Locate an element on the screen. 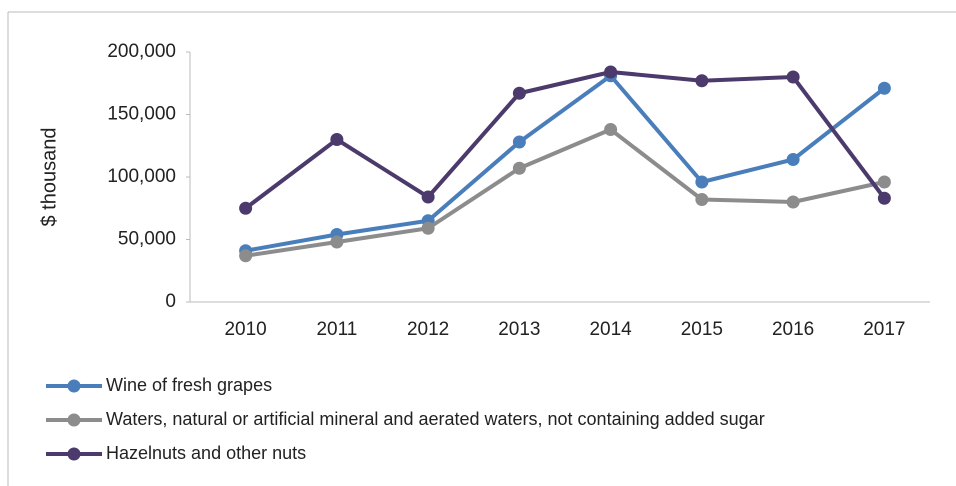 This screenshot has width=956, height=486. y-tick-label: 100,000 is located at coordinates (141, 176).